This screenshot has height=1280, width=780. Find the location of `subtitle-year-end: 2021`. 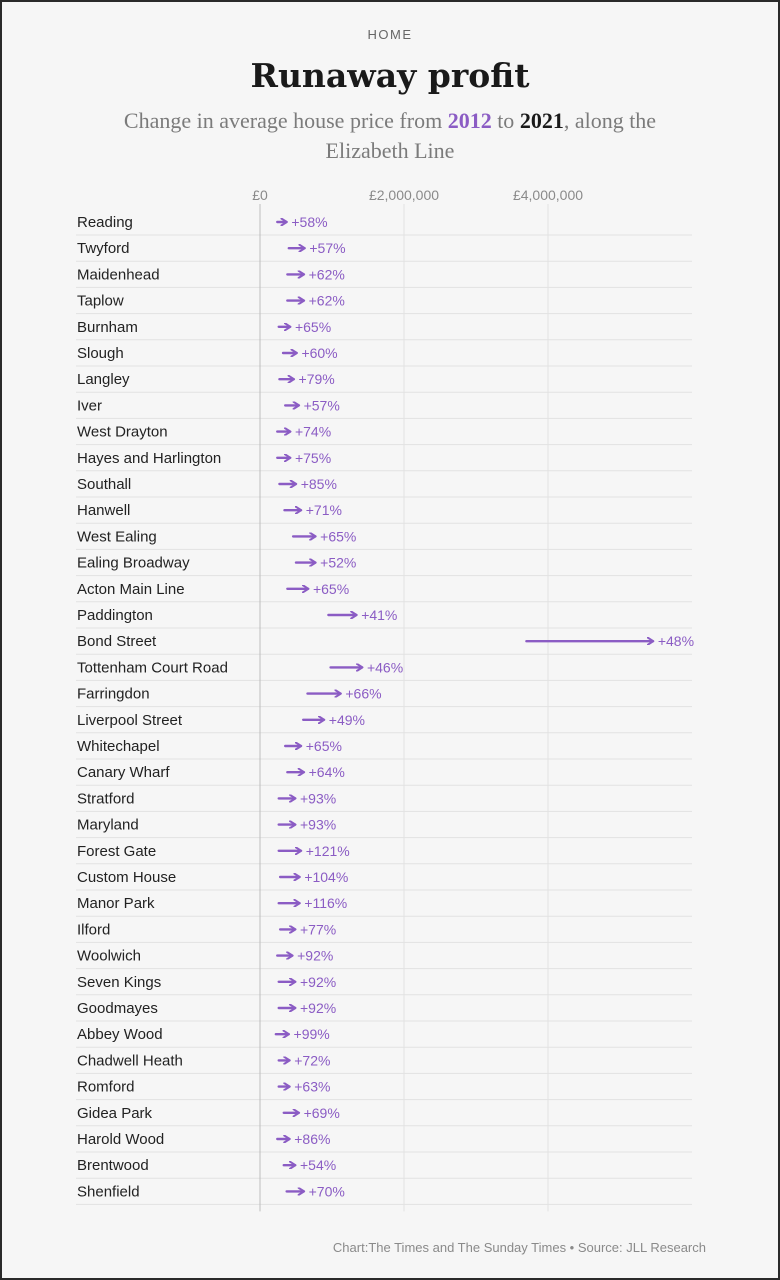

subtitle-year-end: 2021 is located at coordinates (541, 120).